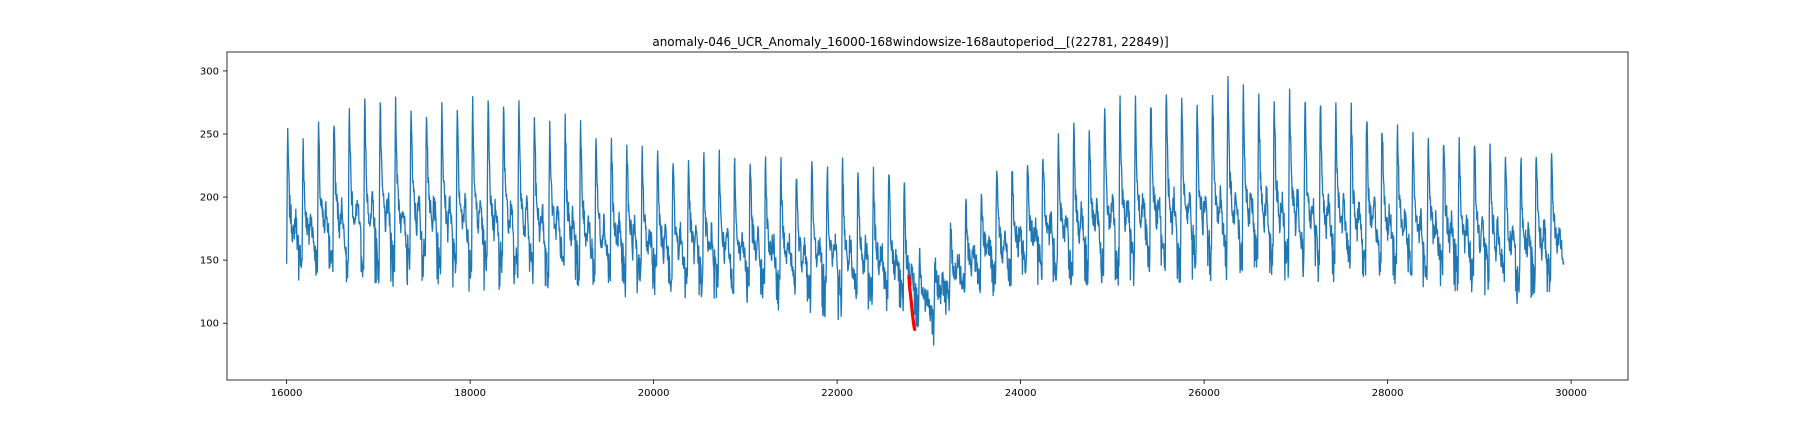  What do you see at coordinates (470, 393) in the screenshot?
I see `x-tick-label: 18000` at bounding box center [470, 393].